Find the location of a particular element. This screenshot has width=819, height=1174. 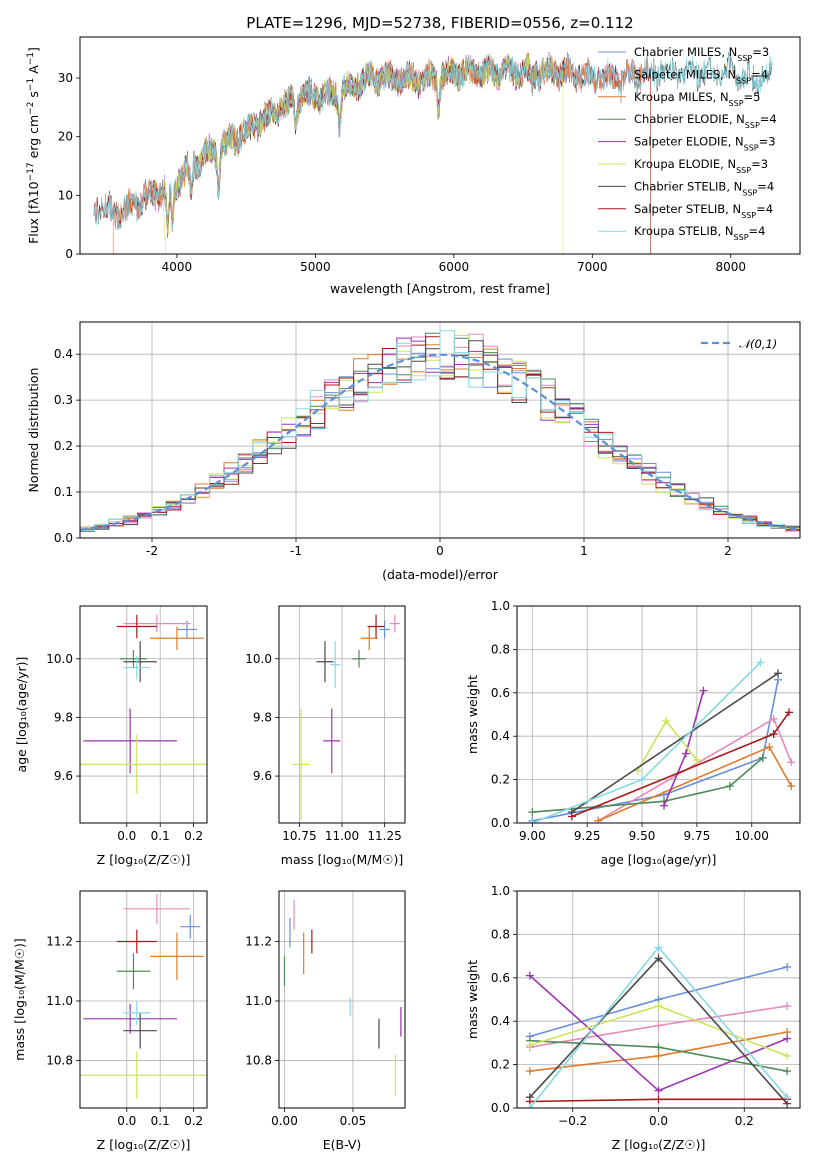

y-tick-label: 1.0 is located at coordinates (500, 891).